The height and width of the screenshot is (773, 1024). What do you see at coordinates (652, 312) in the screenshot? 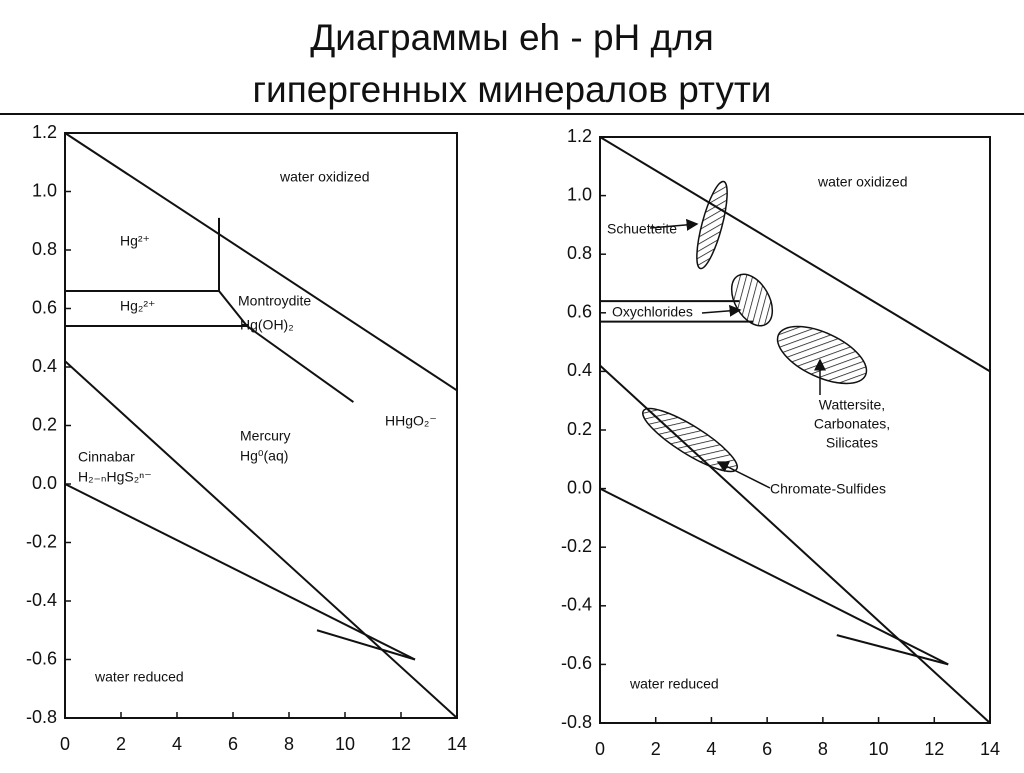
I see `region-label: Oxychlorides` at bounding box center [652, 312].